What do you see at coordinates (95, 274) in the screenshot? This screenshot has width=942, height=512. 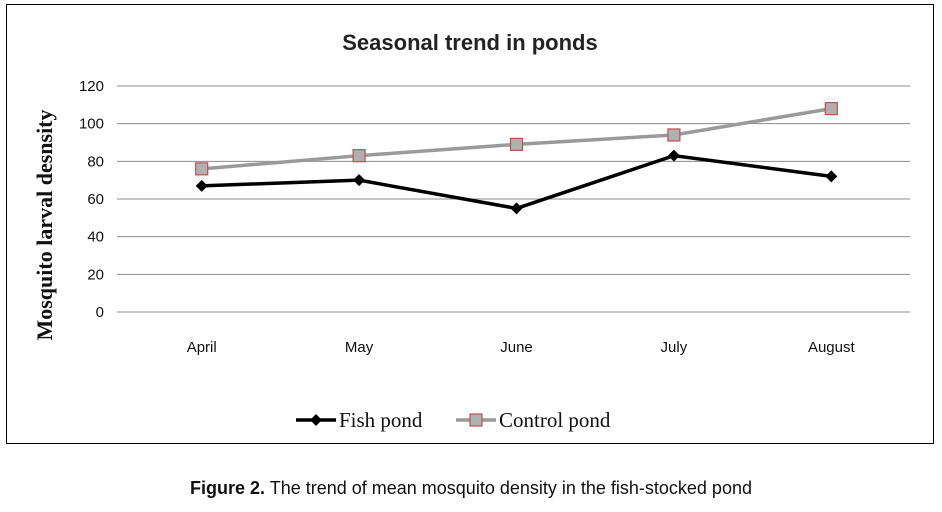 I see `y-tick-label: 20` at bounding box center [95, 274].